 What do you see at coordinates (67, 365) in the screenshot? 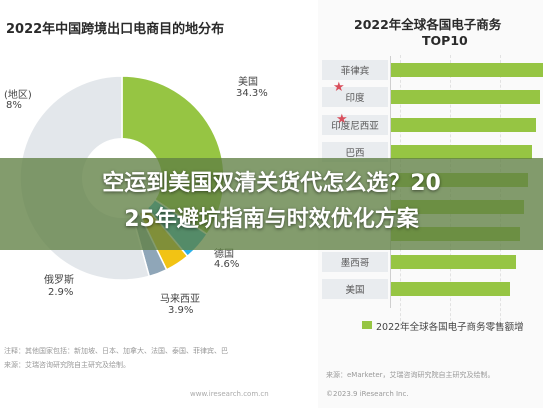
I see `pie-source: 来源：艾瑞咨询研究院自主研究及绘制。` at bounding box center [67, 365].